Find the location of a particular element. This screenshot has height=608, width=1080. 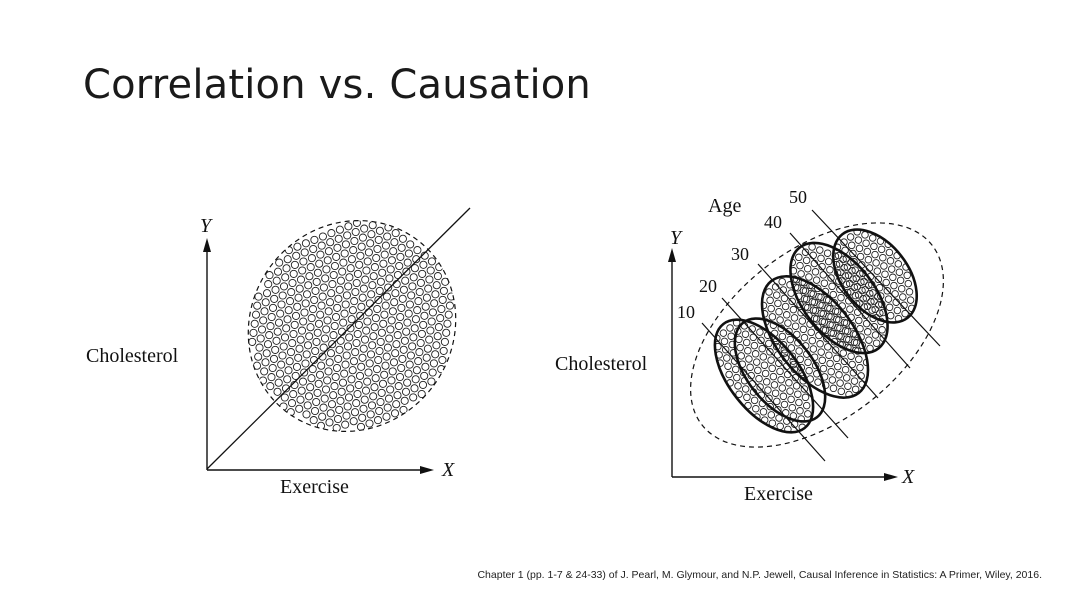

age-label-30: 30 is located at coordinates (740, 254).